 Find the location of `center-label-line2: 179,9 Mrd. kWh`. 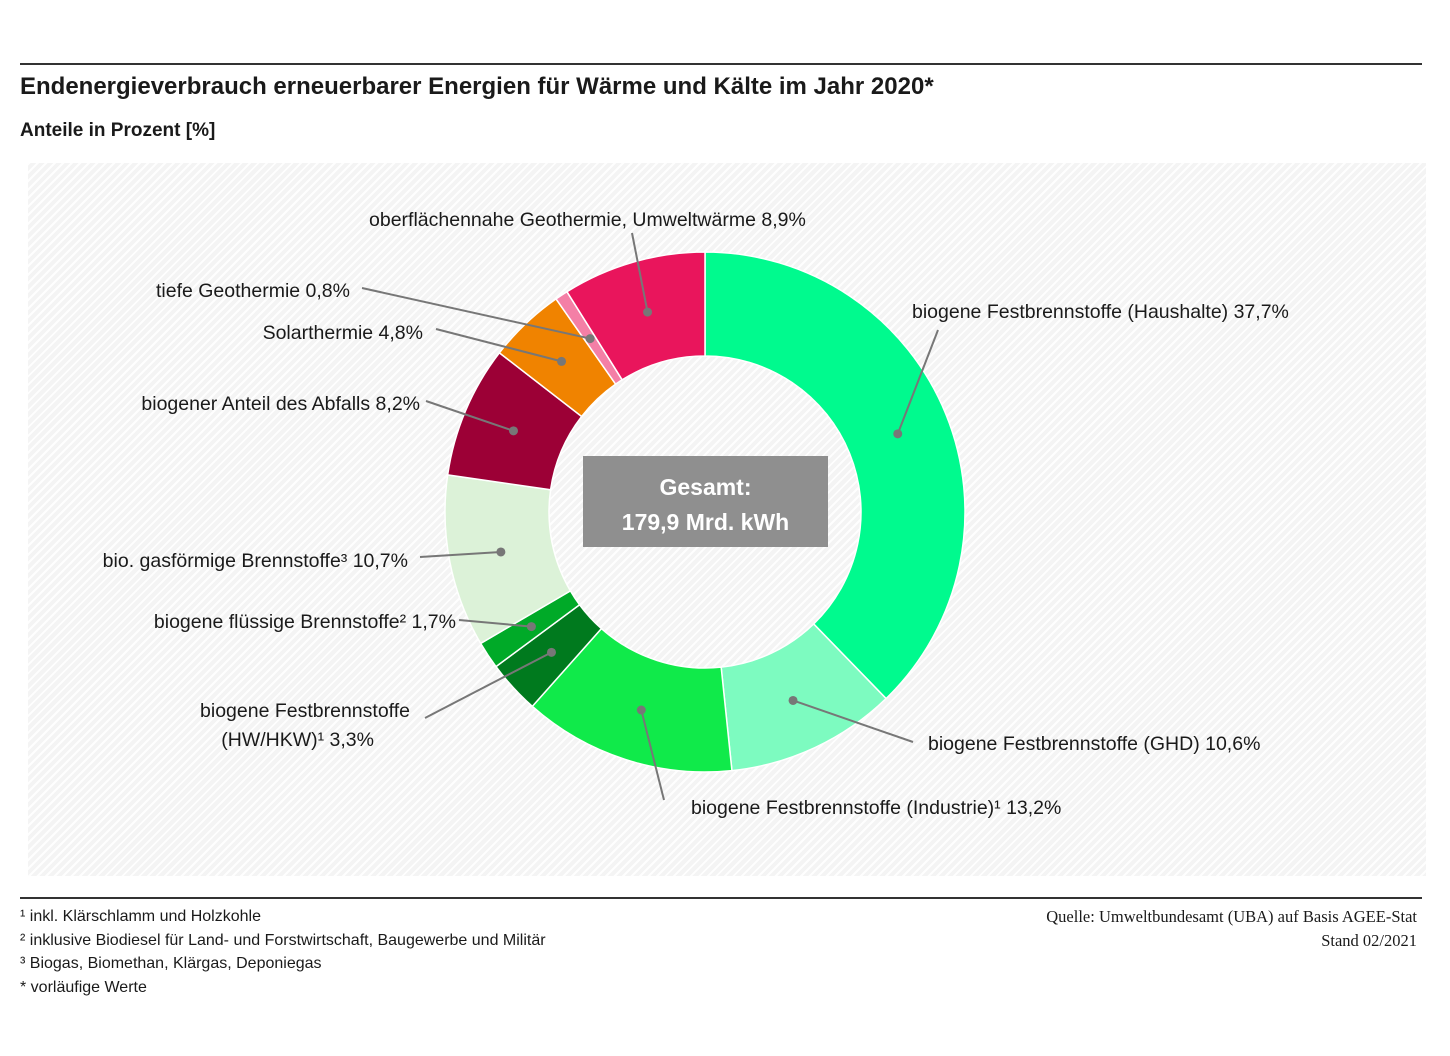

center-label-line2: 179,9 Mrd. kWh is located at coordinates (705, 522).